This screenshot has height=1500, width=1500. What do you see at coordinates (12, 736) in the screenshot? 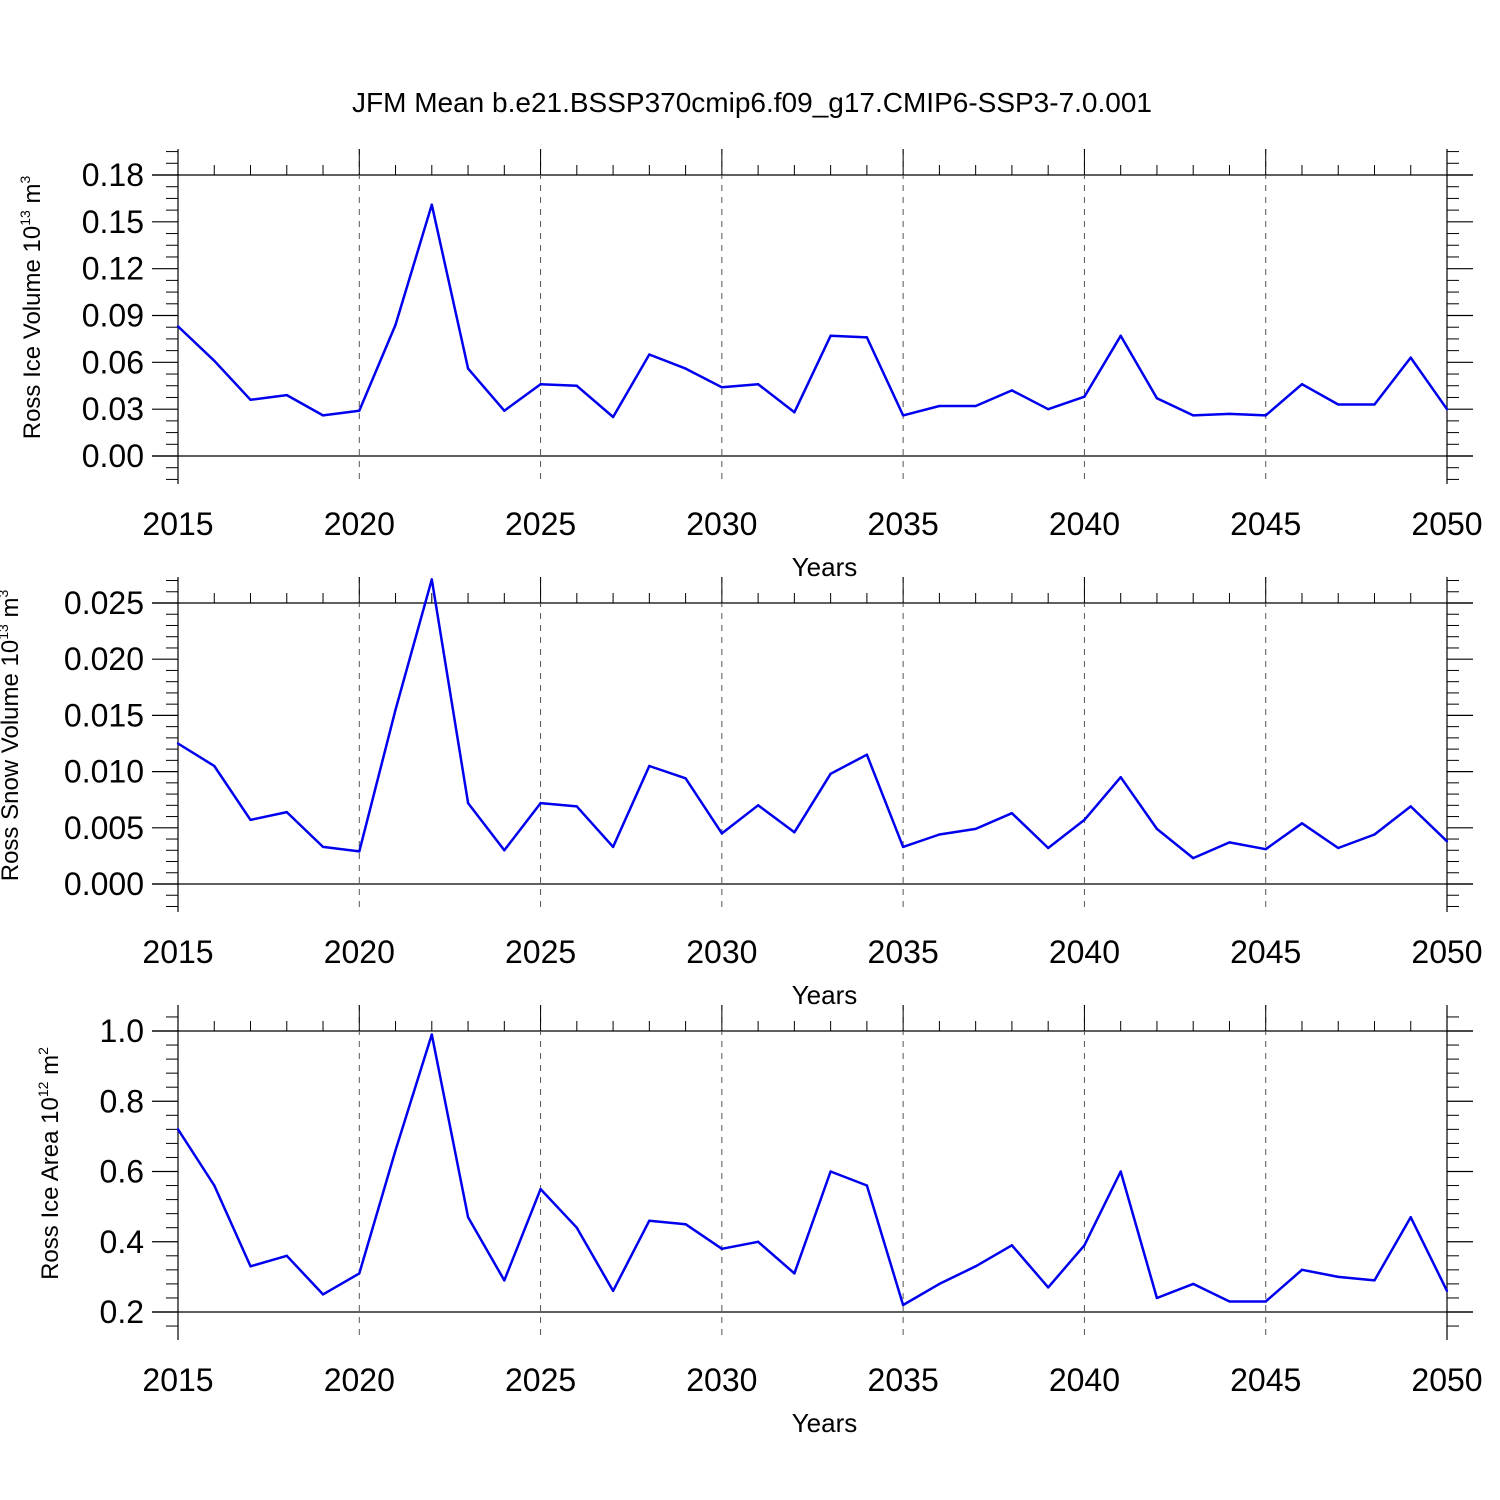
I see `y-axis-title: Ross Snow Volume 1013 m3` at bounding box center [12, 736].